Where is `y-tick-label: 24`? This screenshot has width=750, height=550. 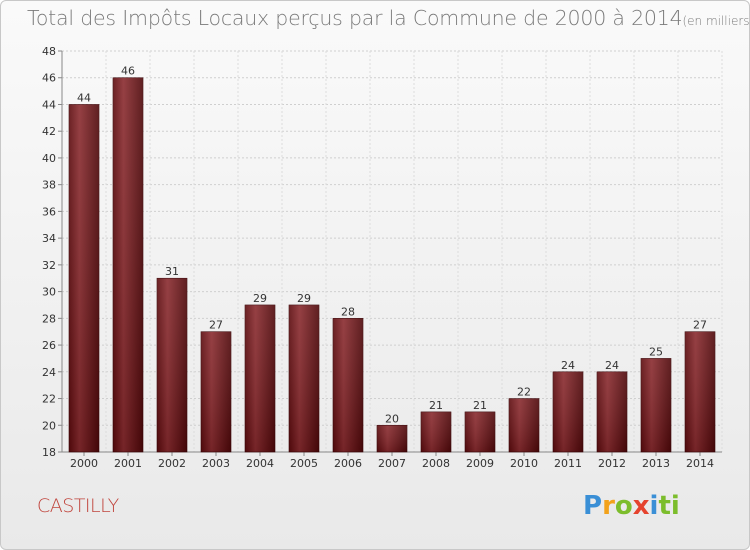 y-tick-label: 24 is located at coordinates (49, 372).